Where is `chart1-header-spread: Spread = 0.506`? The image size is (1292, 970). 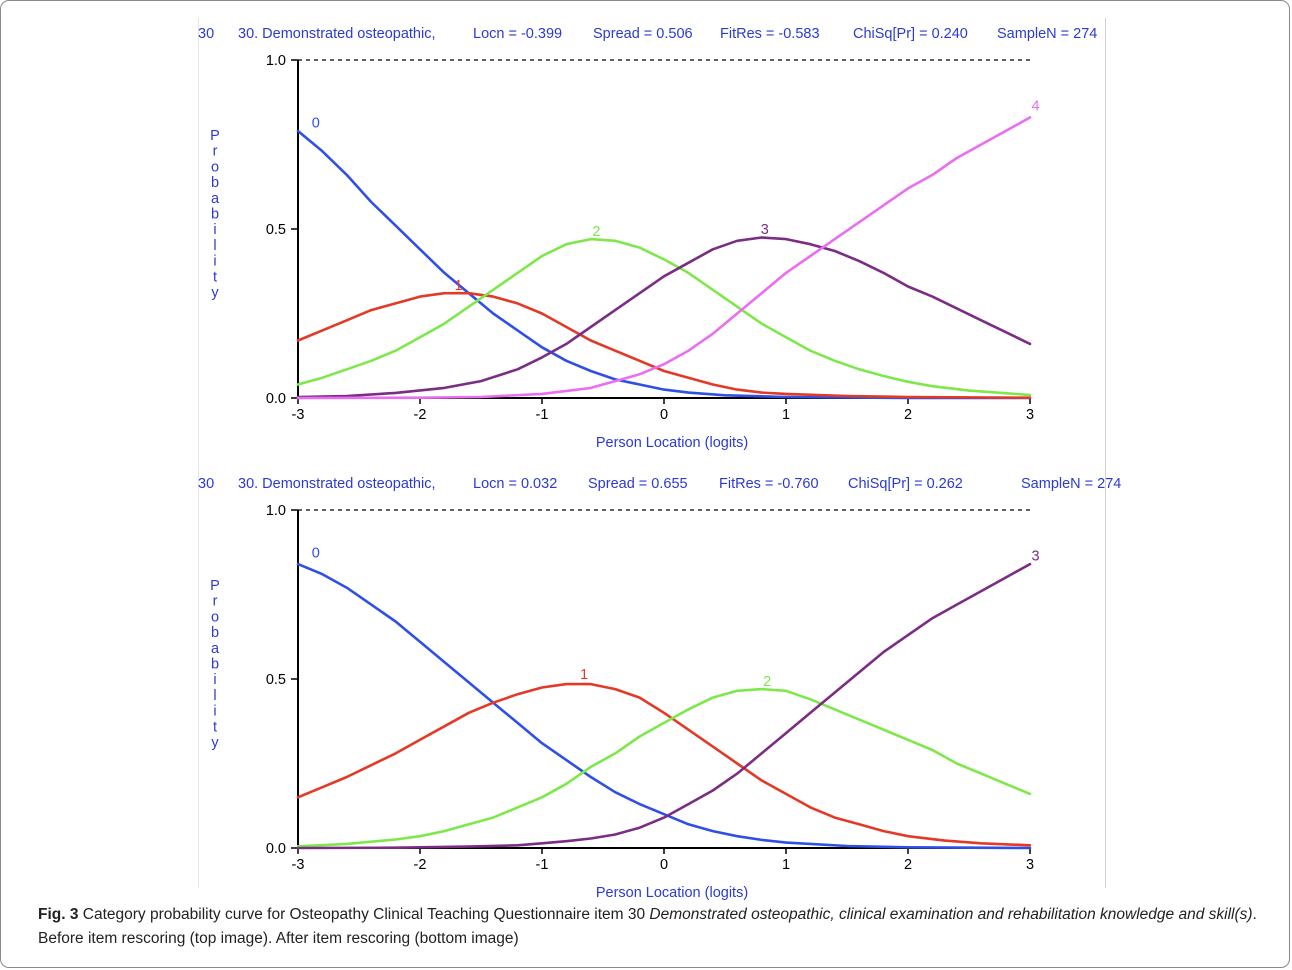 chart1-header-spread: Spread = 0.506 is located at coordinates (643, 34).